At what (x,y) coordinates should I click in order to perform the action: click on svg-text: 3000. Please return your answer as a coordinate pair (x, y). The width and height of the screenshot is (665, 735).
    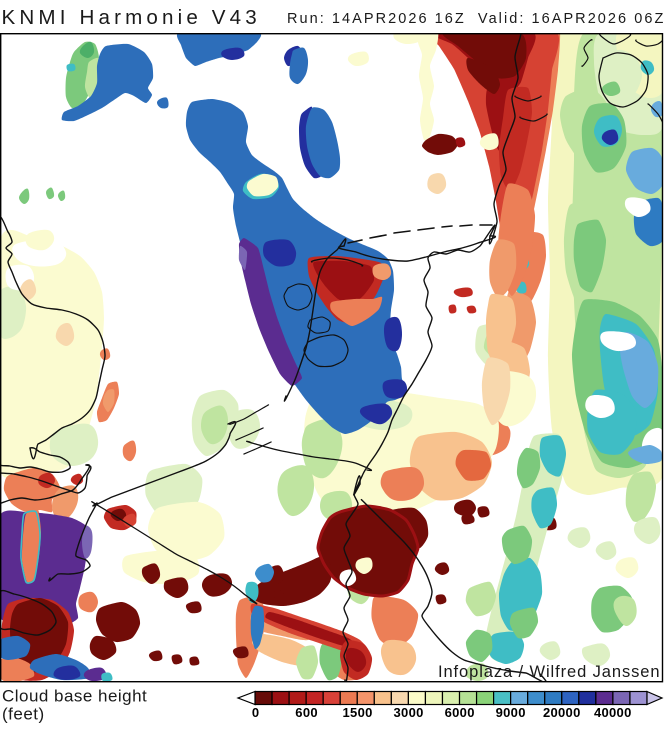
    Looking at the image, I should click on (409, 712).